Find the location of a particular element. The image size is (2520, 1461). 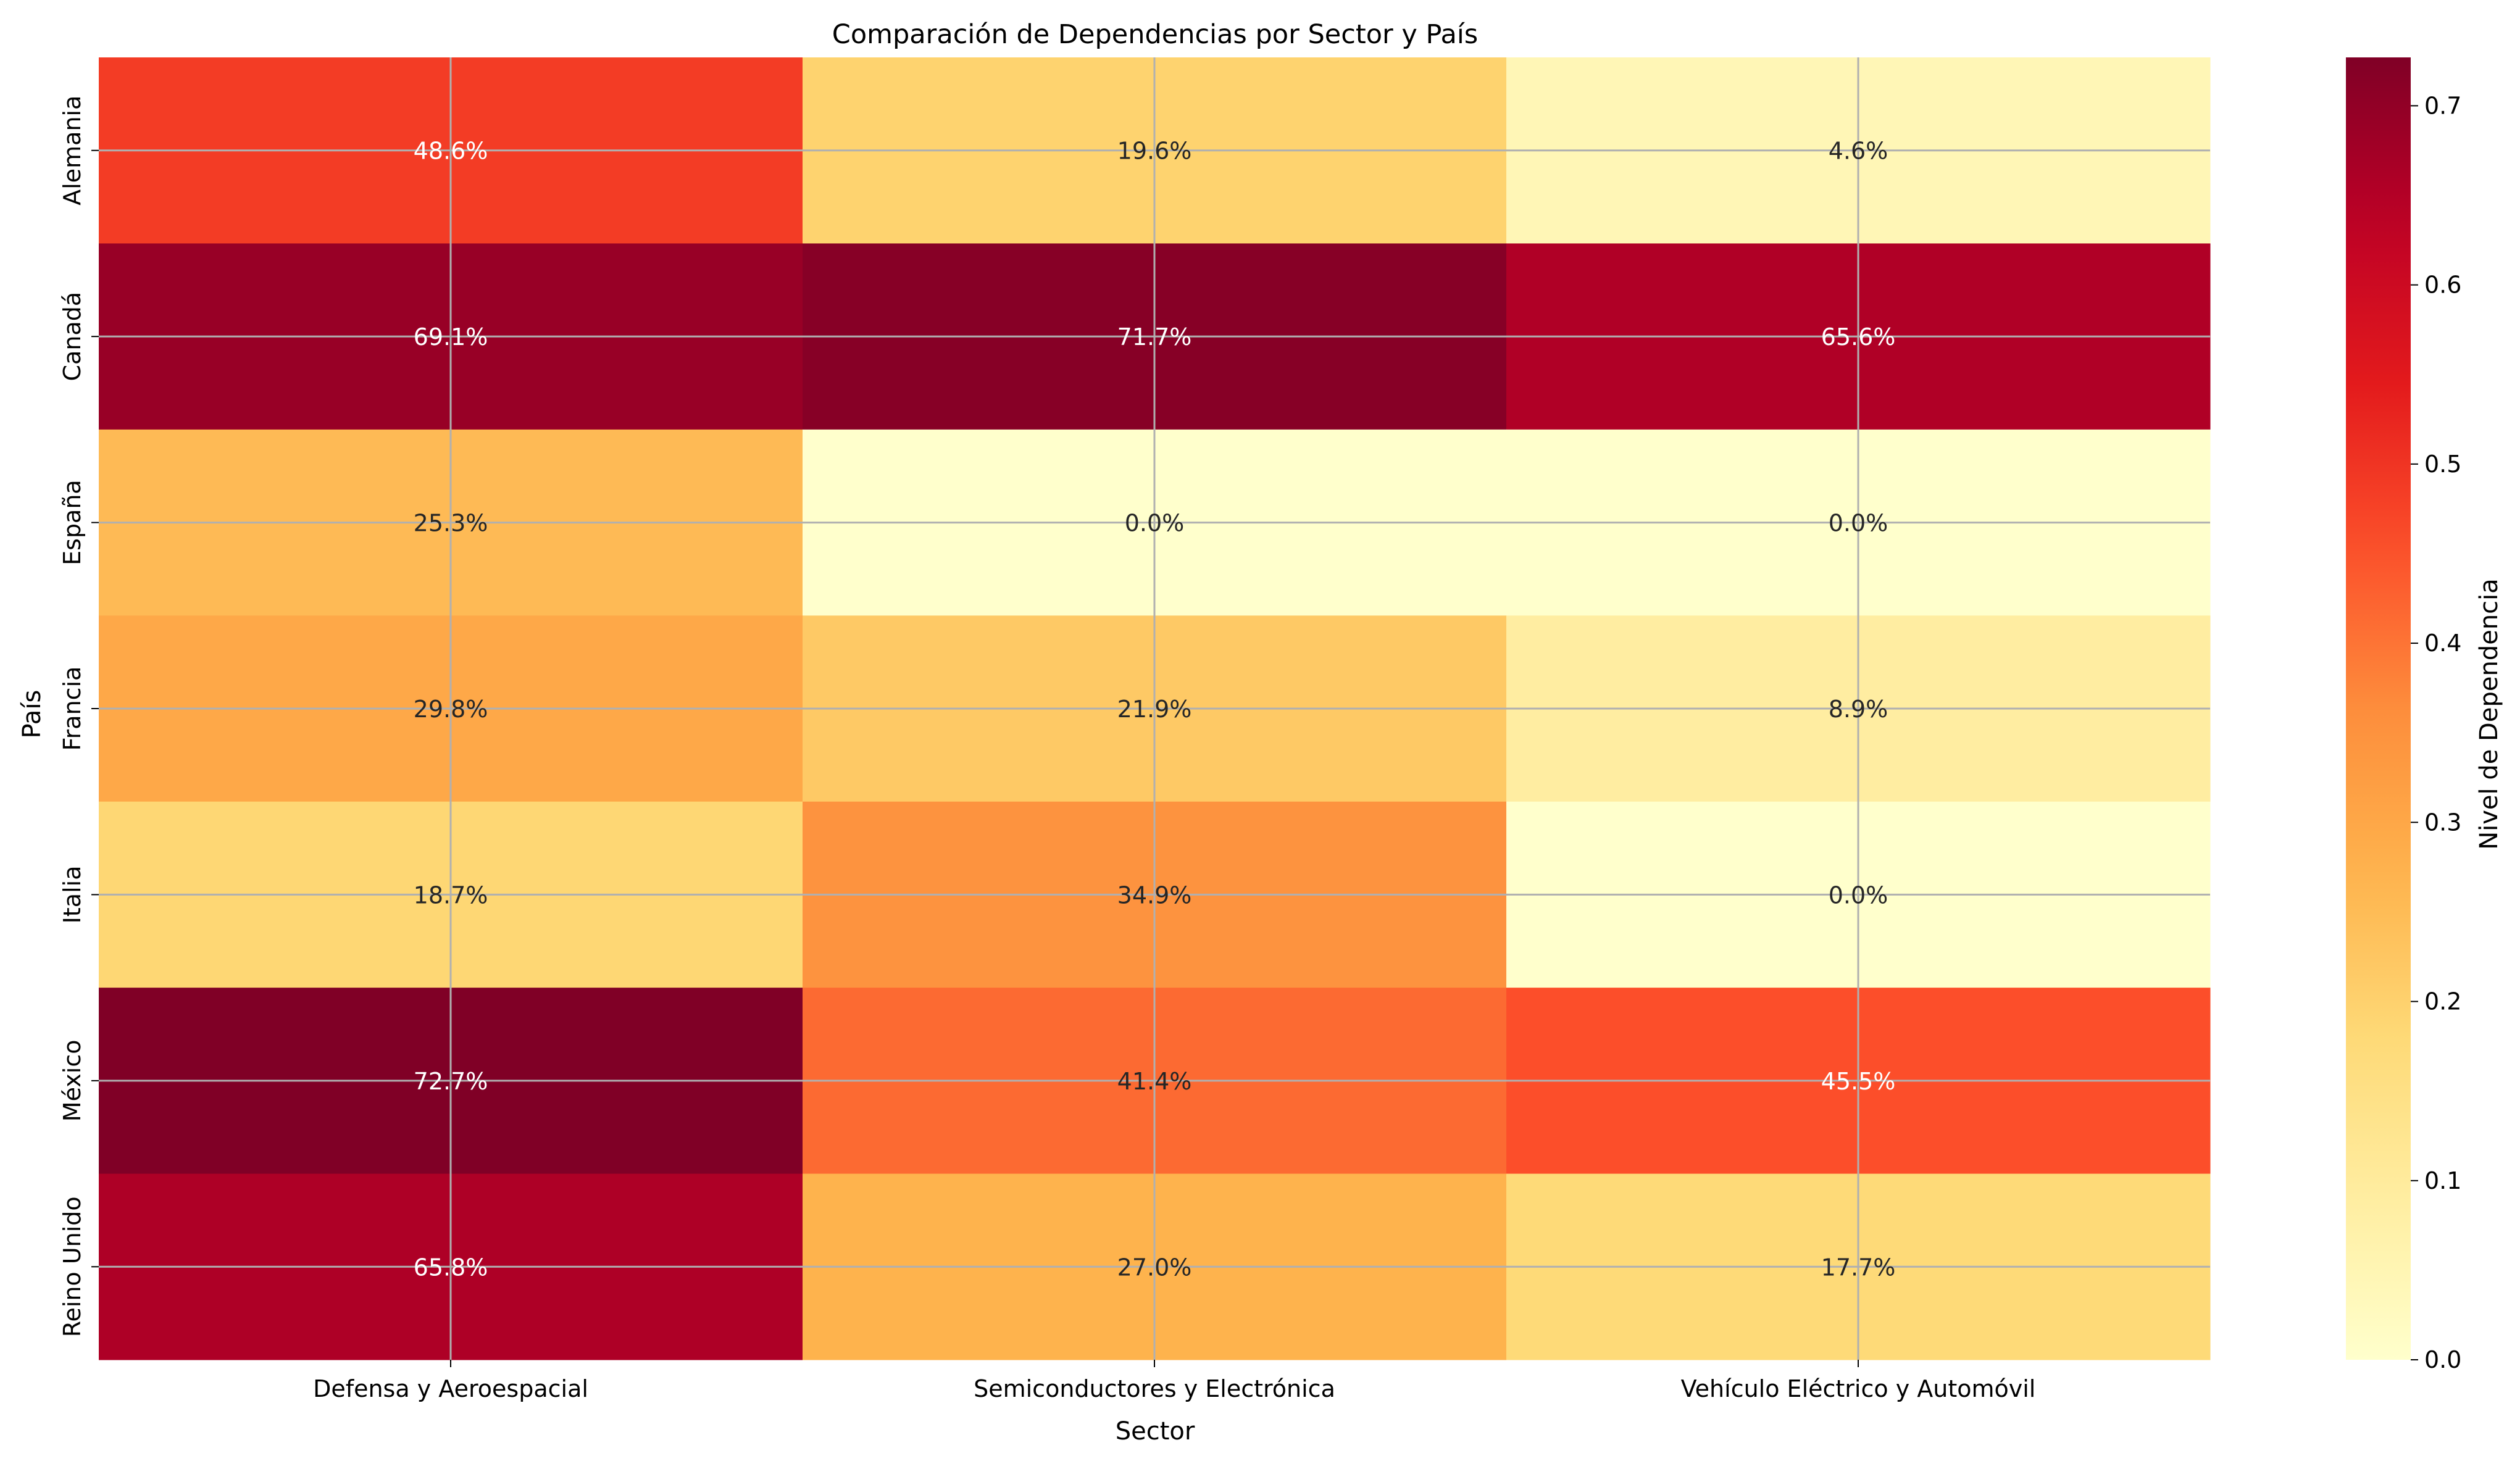

colorbar-tick-label: 0.3 is located at coordinates (2442, 822).